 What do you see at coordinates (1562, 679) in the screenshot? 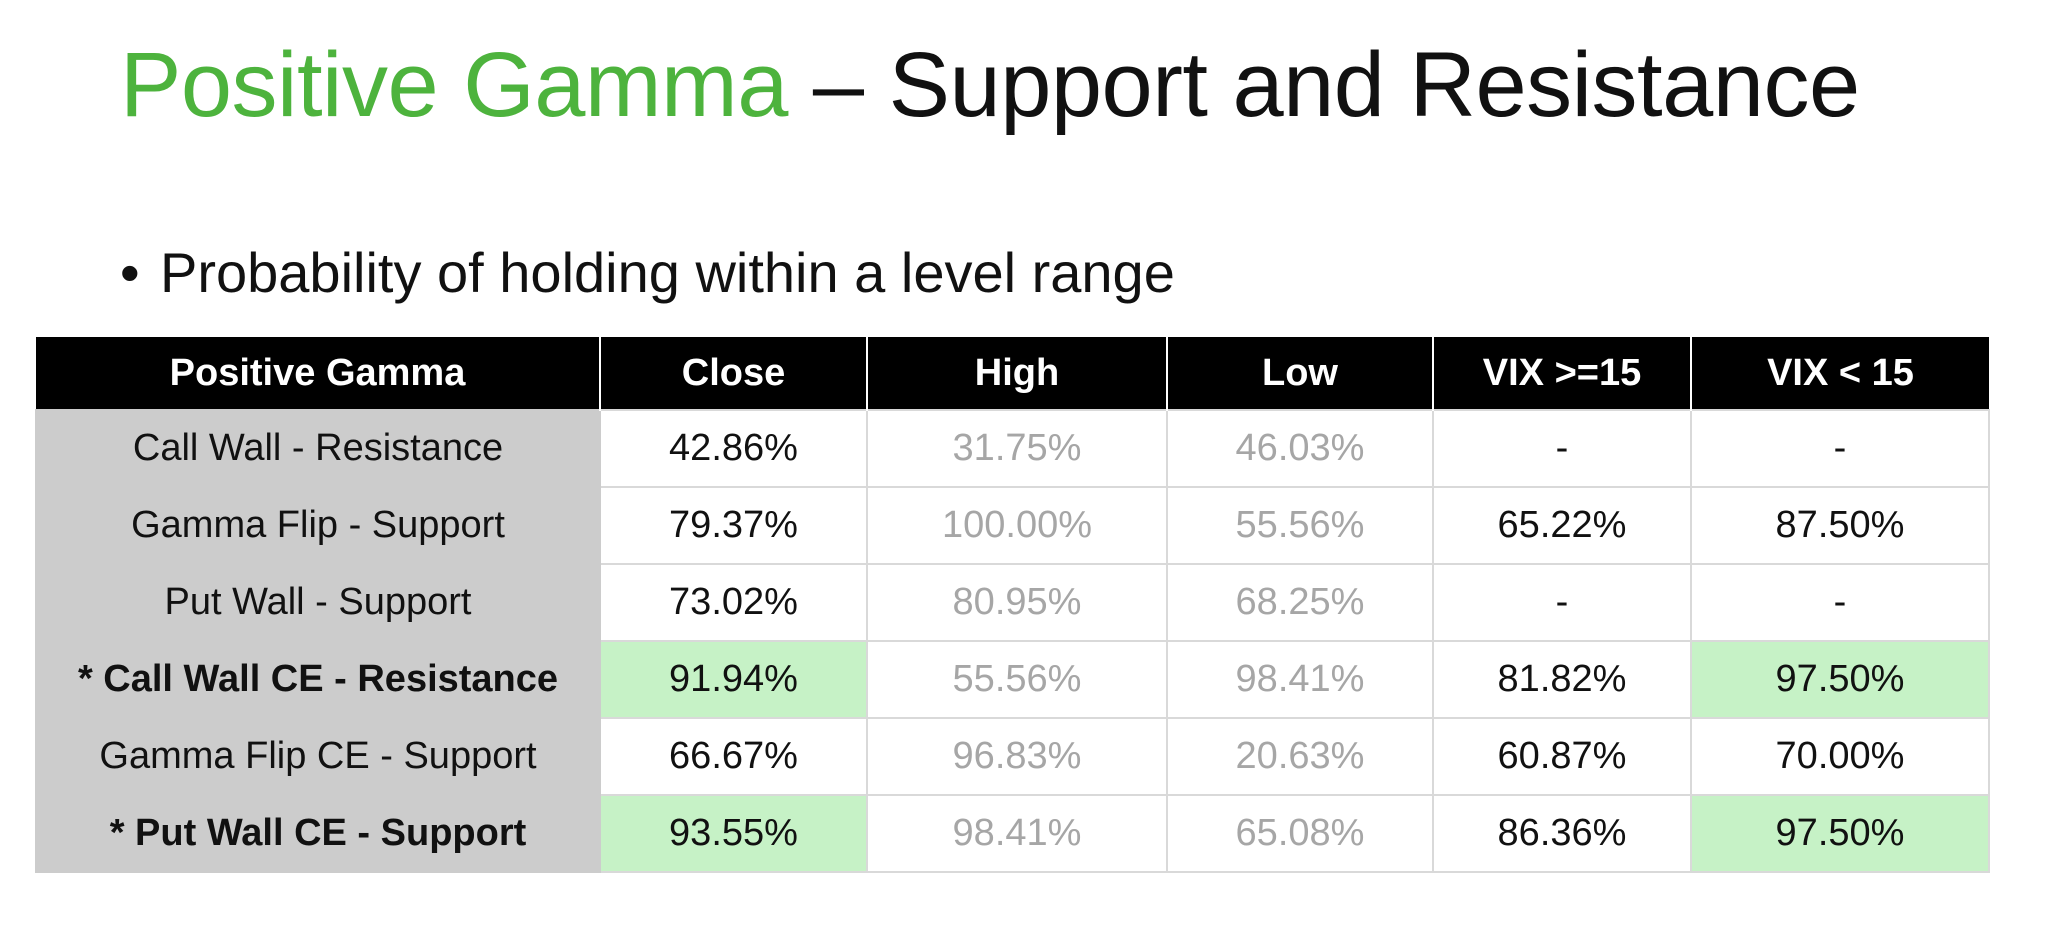
I see `cell-vix-ge-15: 81.82%` at bounding box center [1562, 679].